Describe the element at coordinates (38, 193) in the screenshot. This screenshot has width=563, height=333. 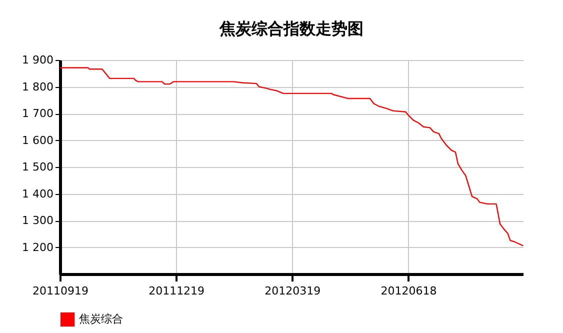
I see `y-tick-label: 1 400` at that location.